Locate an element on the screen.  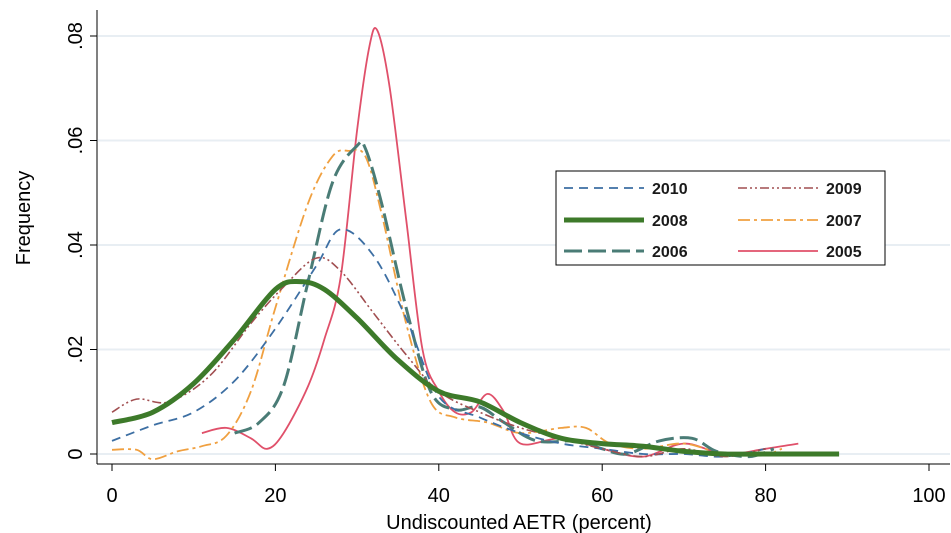
x-tick-label: 80 is located at coordinates (765, 496).